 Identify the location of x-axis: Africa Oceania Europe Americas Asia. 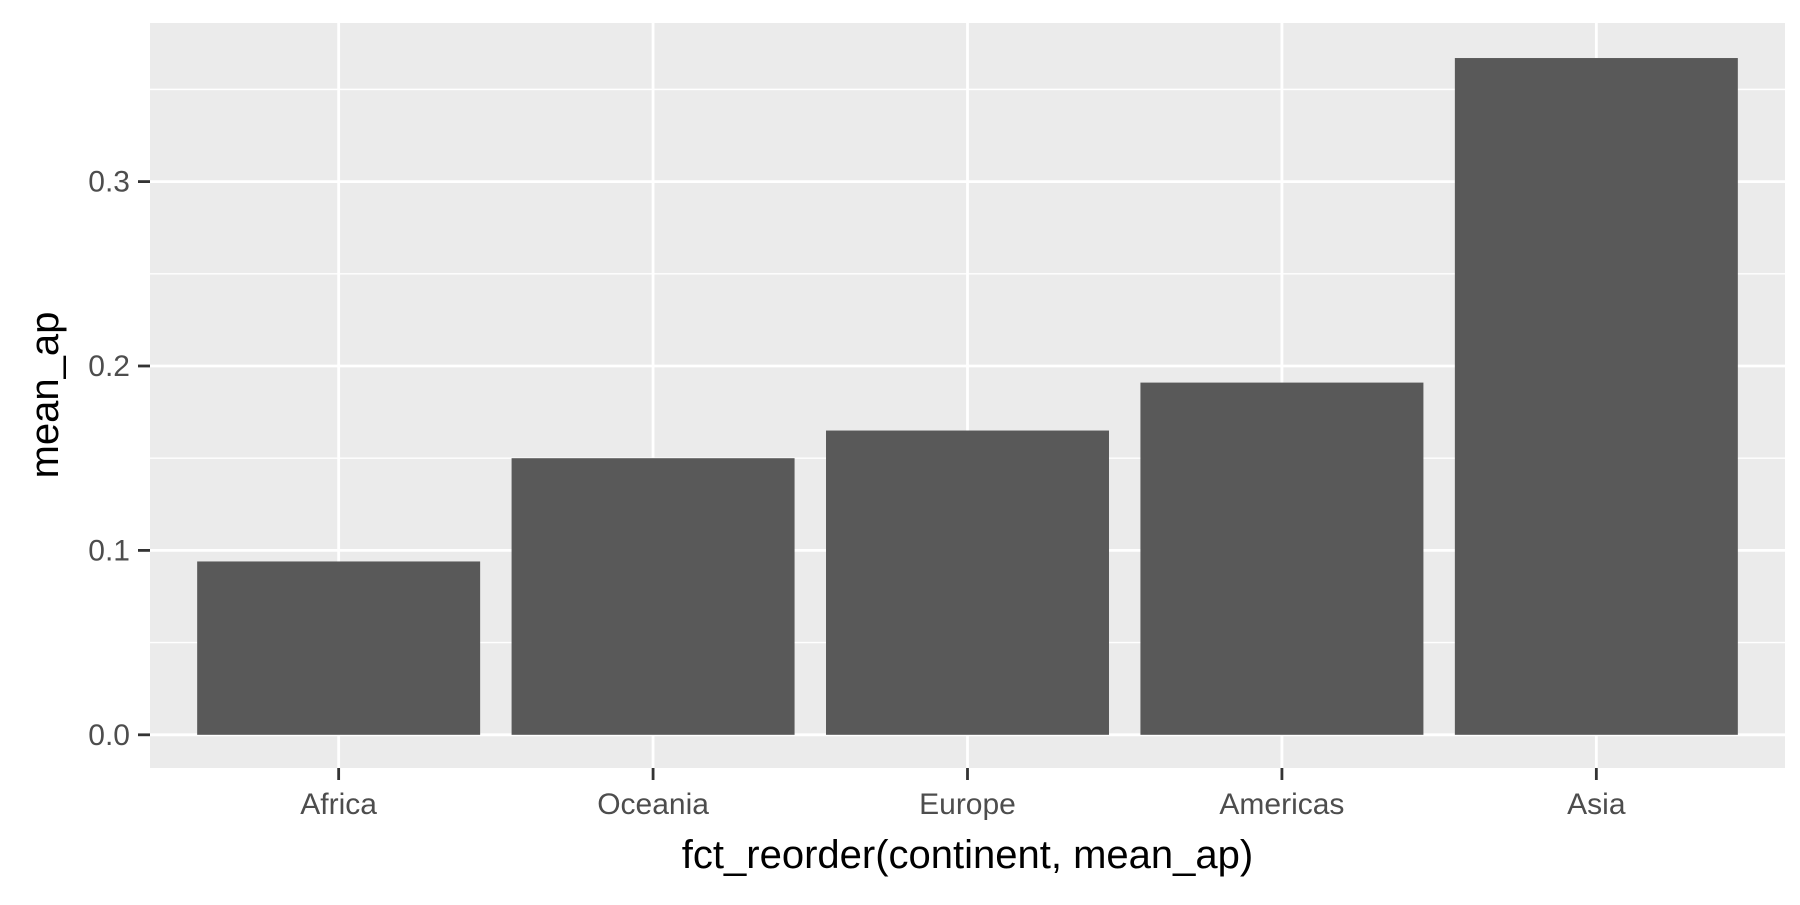
(963, 794).